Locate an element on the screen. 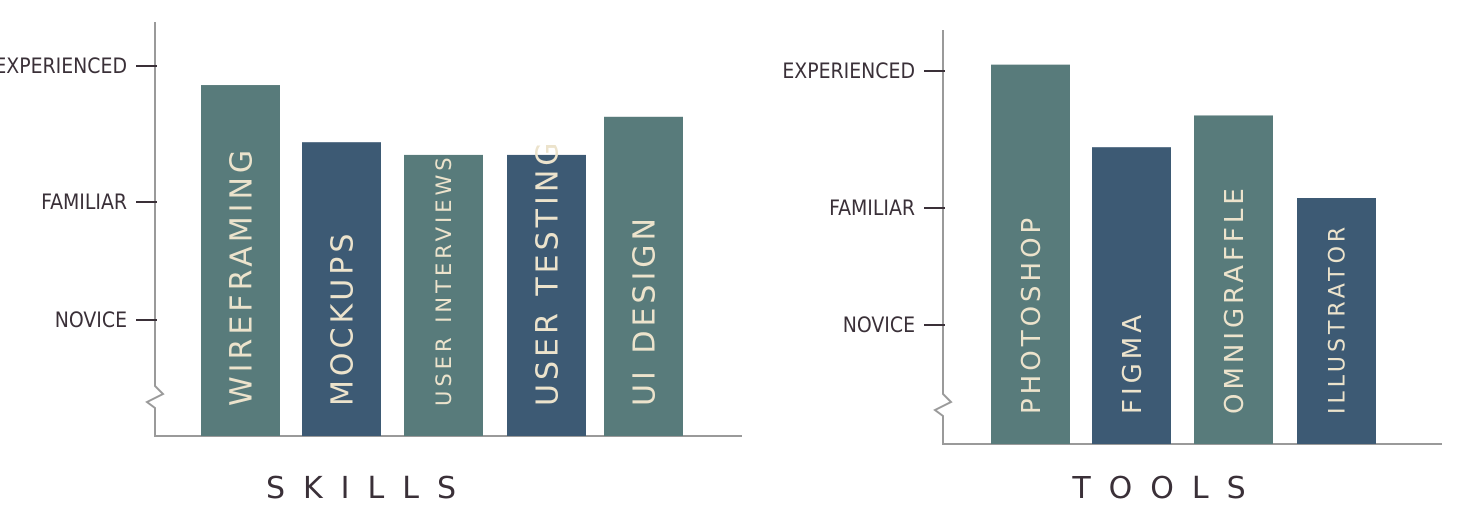  bar-label: FIGMA is located at coordinates (1133, 362).